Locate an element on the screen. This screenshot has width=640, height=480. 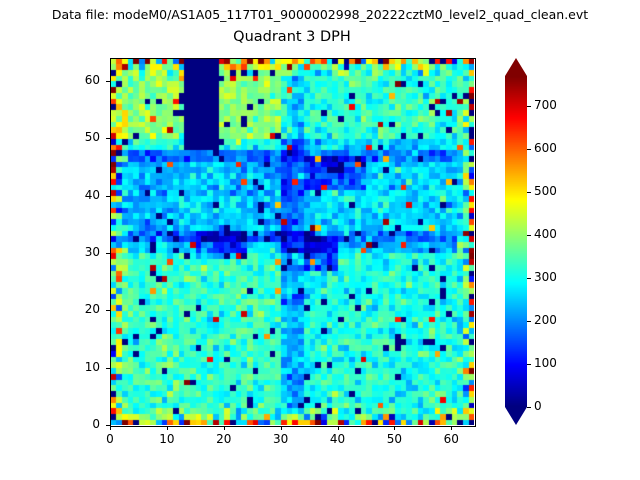
colorbar-tick-label: 400 is located at coordinates (545, 234).